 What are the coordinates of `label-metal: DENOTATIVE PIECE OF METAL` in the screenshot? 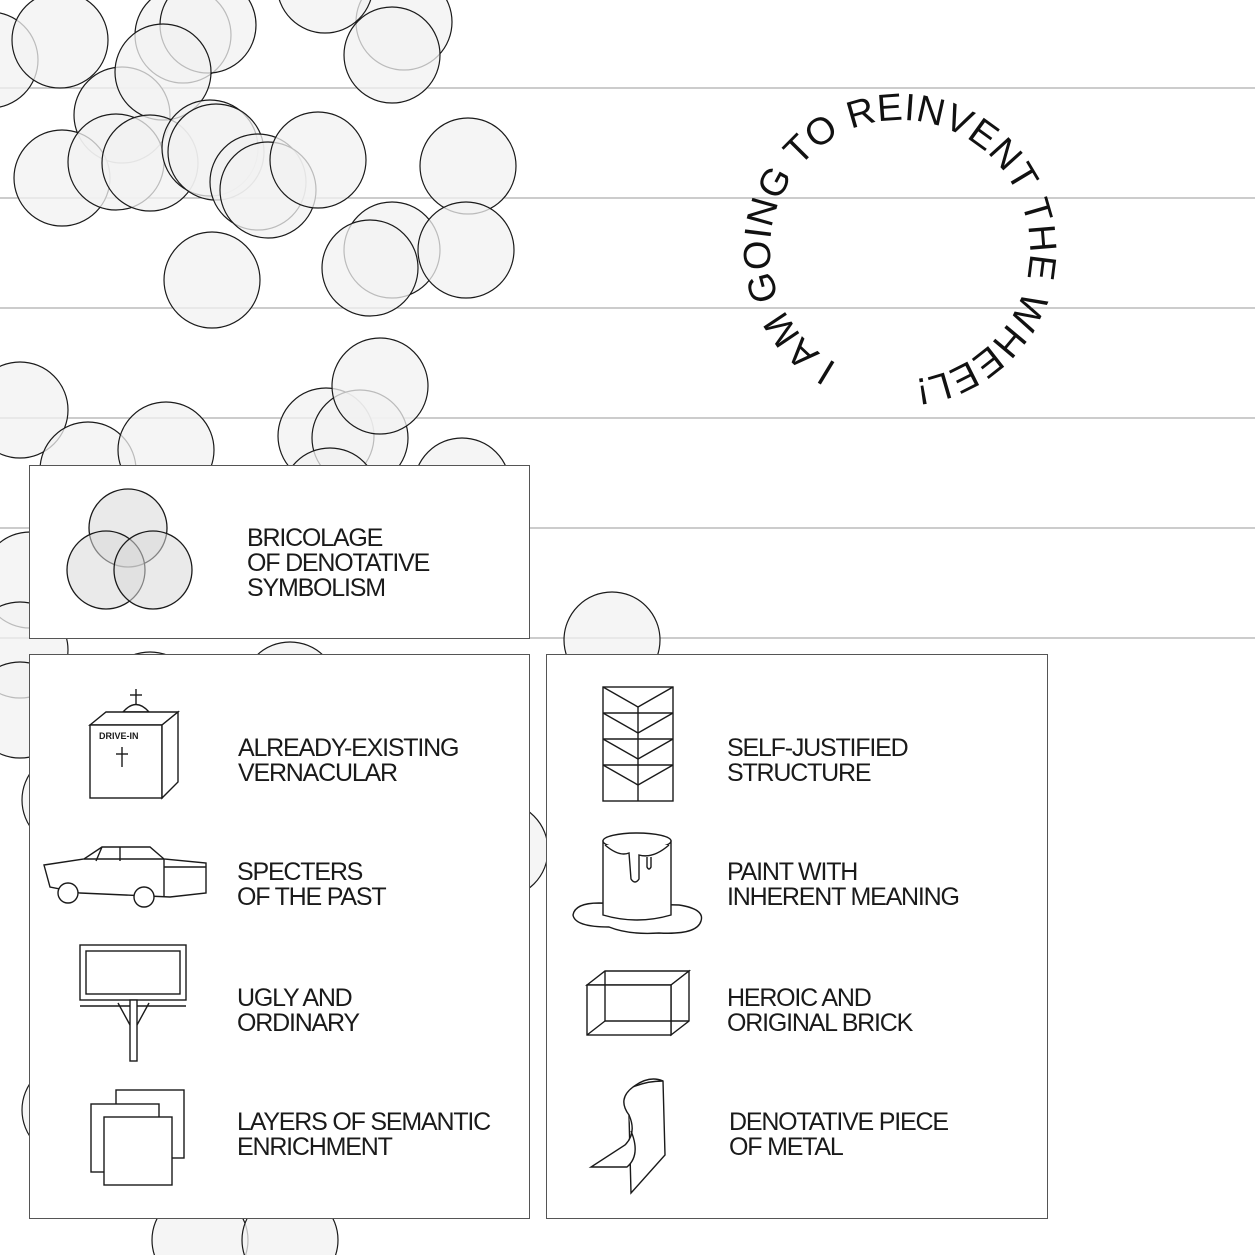 It's located at (839, 1134).